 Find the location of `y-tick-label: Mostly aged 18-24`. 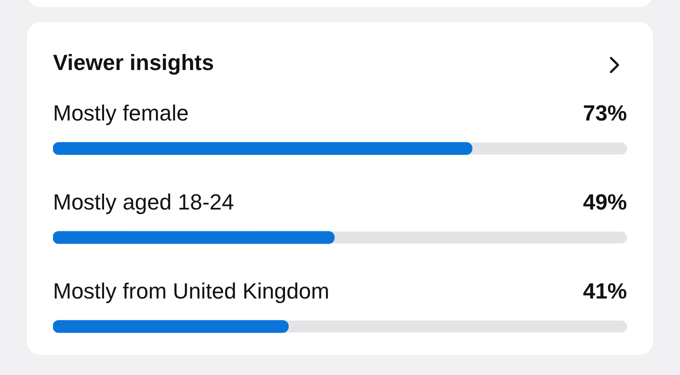

y-tick-label: Mostly aged 18-24 is located at coordinates (143, 202).